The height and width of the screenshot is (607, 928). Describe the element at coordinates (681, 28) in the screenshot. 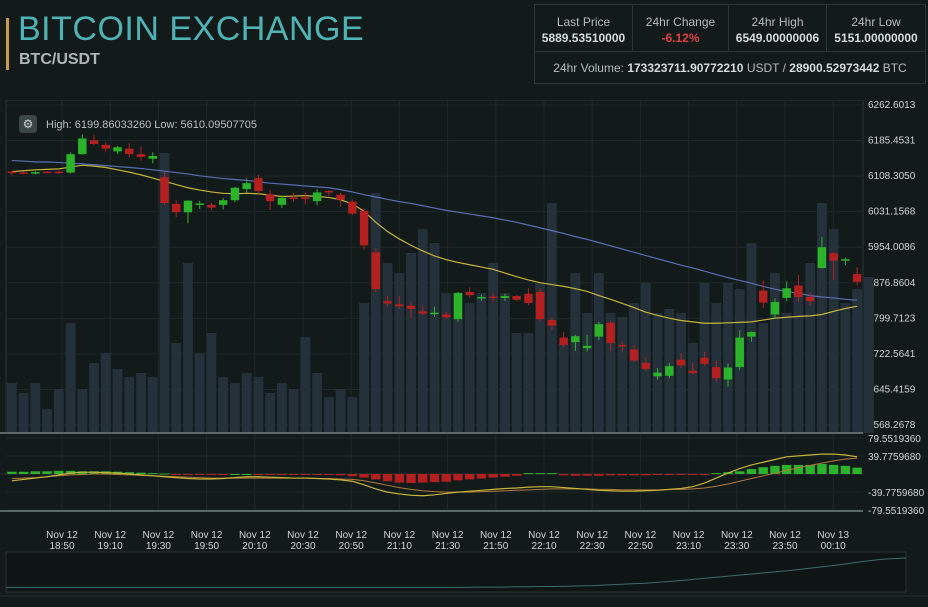

I see `change-stat: 24hr Change -6.12%` at that location.